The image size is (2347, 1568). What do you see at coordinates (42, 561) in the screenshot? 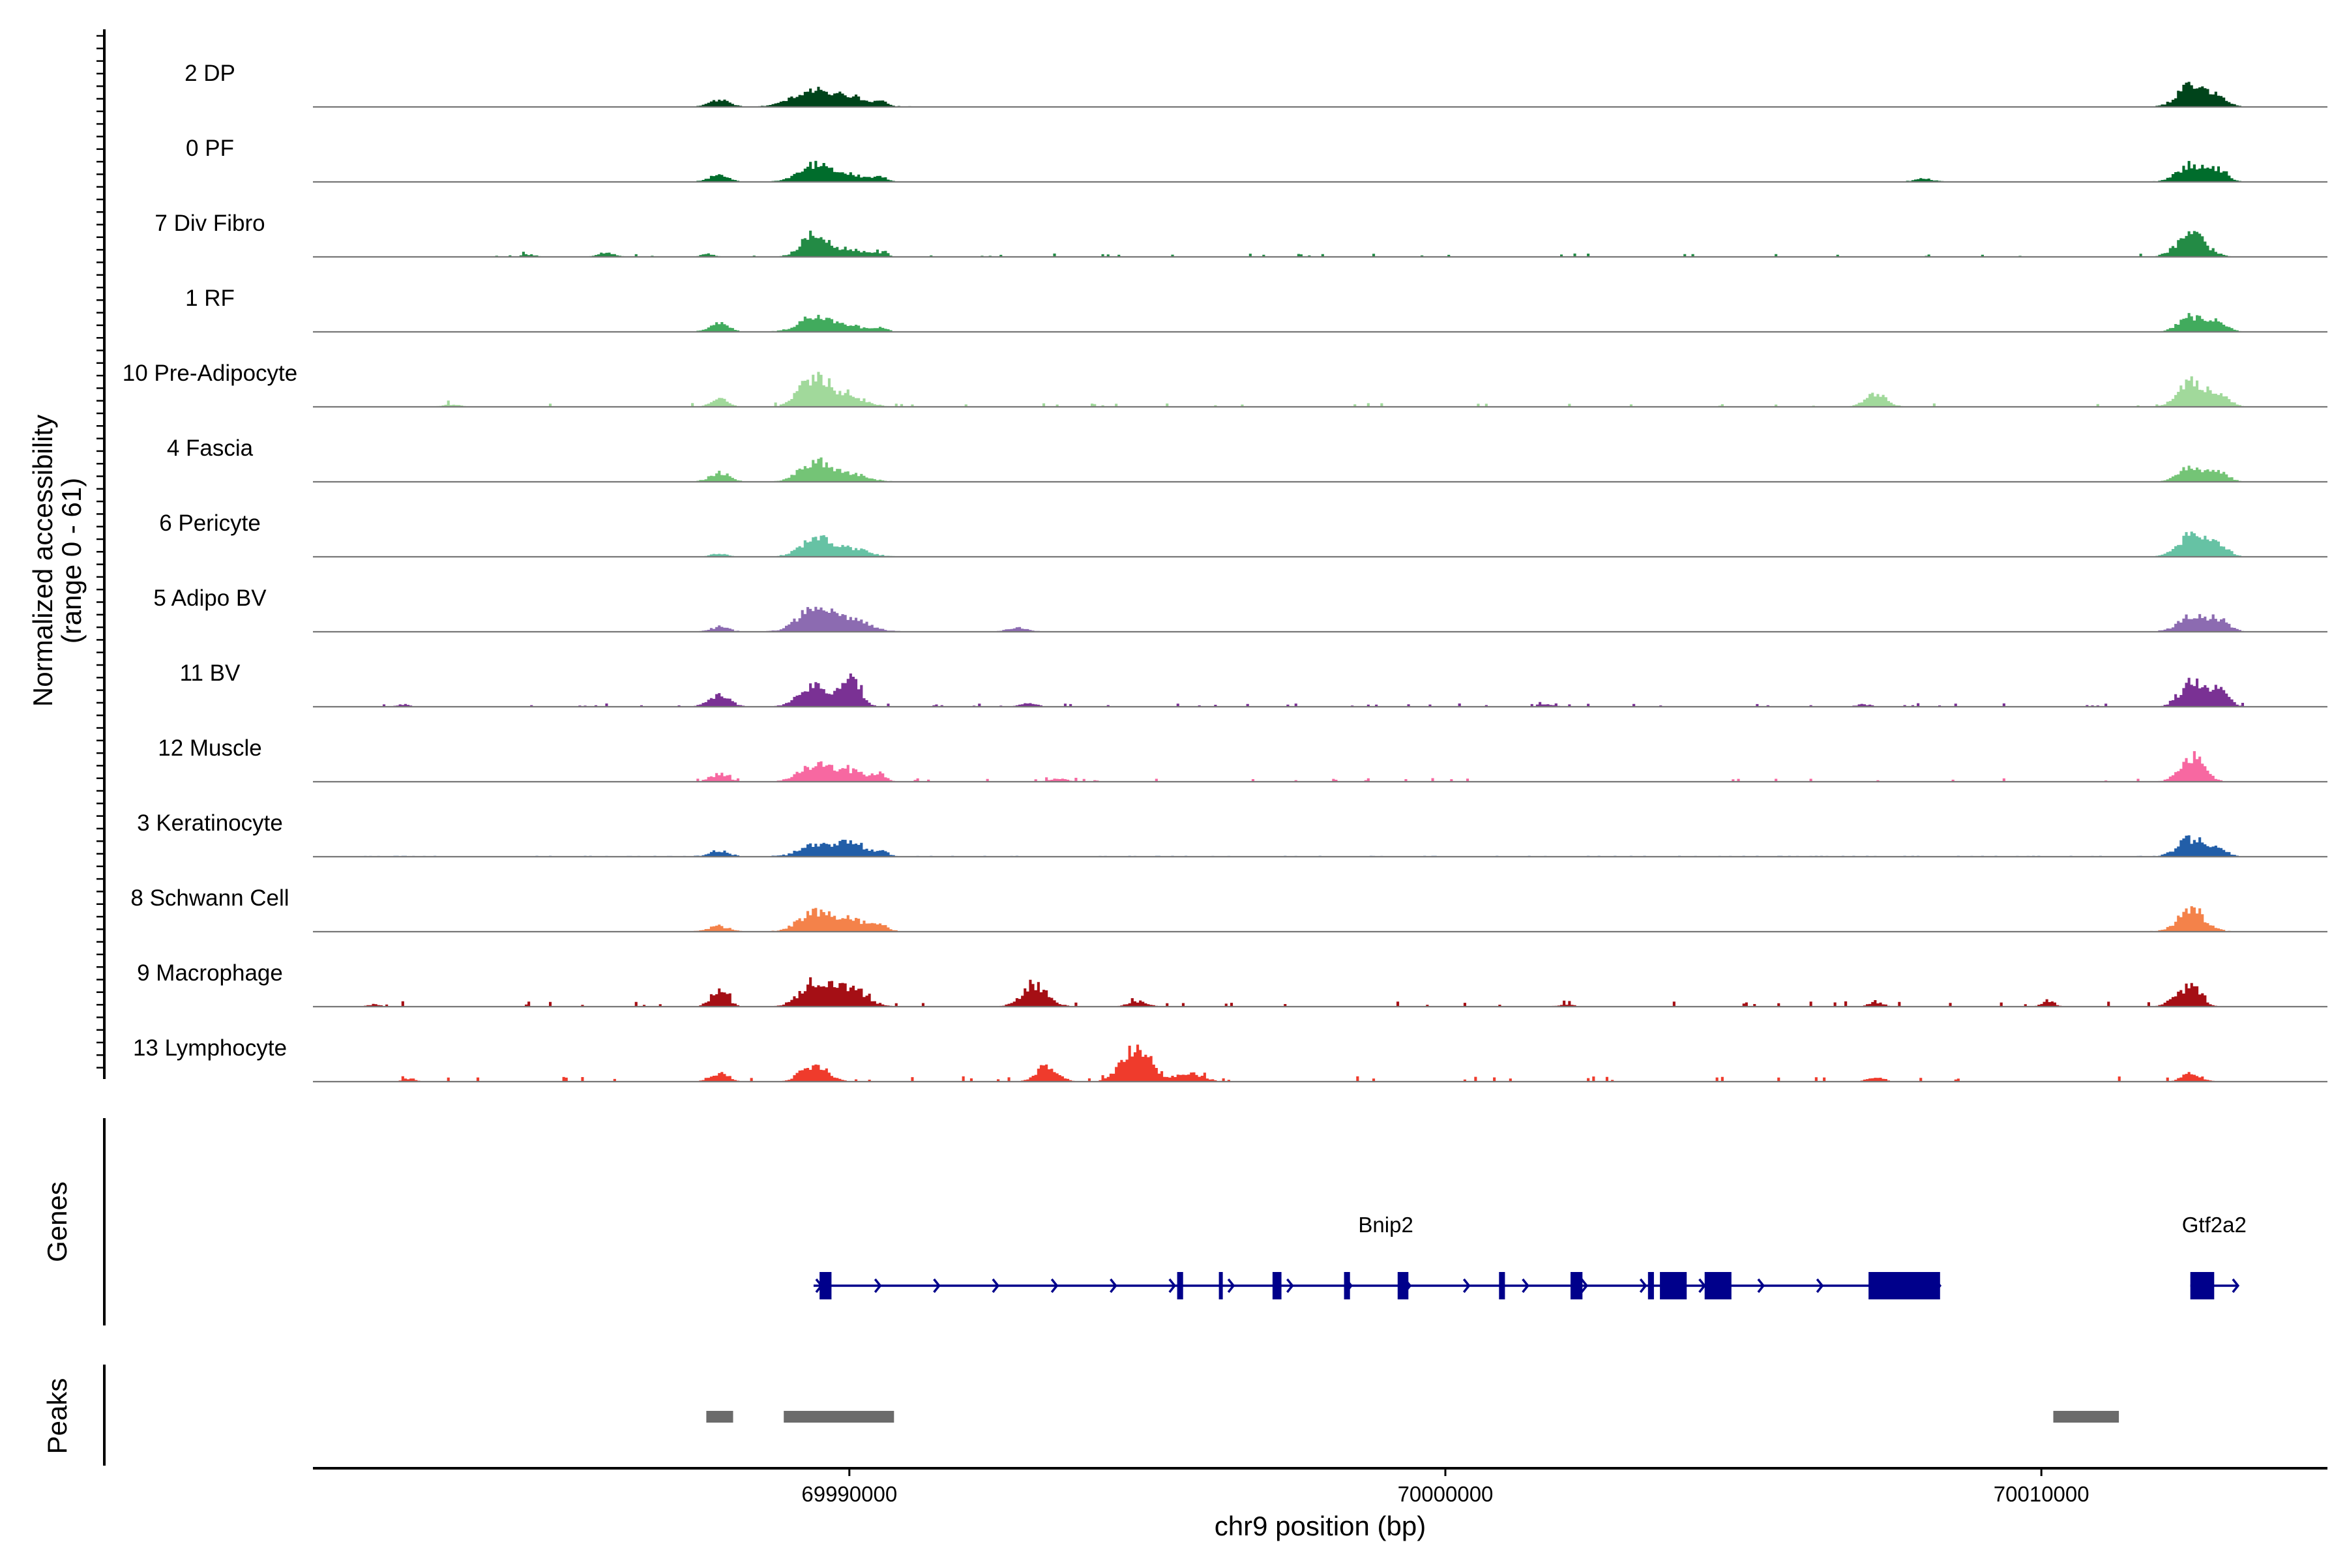
I see `y-axis-title-line-1: Normalized accessibility` at bounding box center [42, 561].